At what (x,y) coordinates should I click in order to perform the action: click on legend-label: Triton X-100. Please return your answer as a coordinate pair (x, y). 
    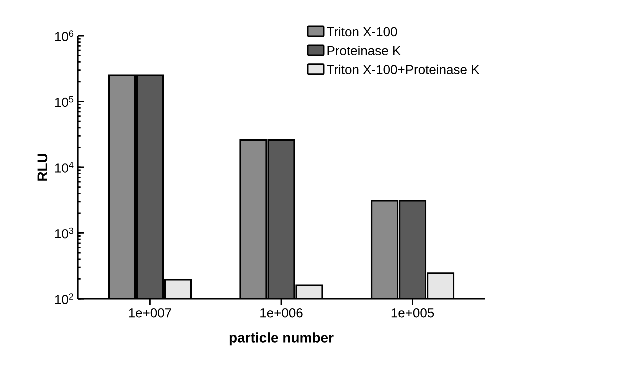
    Looking at the image, I should click on (362, 32).